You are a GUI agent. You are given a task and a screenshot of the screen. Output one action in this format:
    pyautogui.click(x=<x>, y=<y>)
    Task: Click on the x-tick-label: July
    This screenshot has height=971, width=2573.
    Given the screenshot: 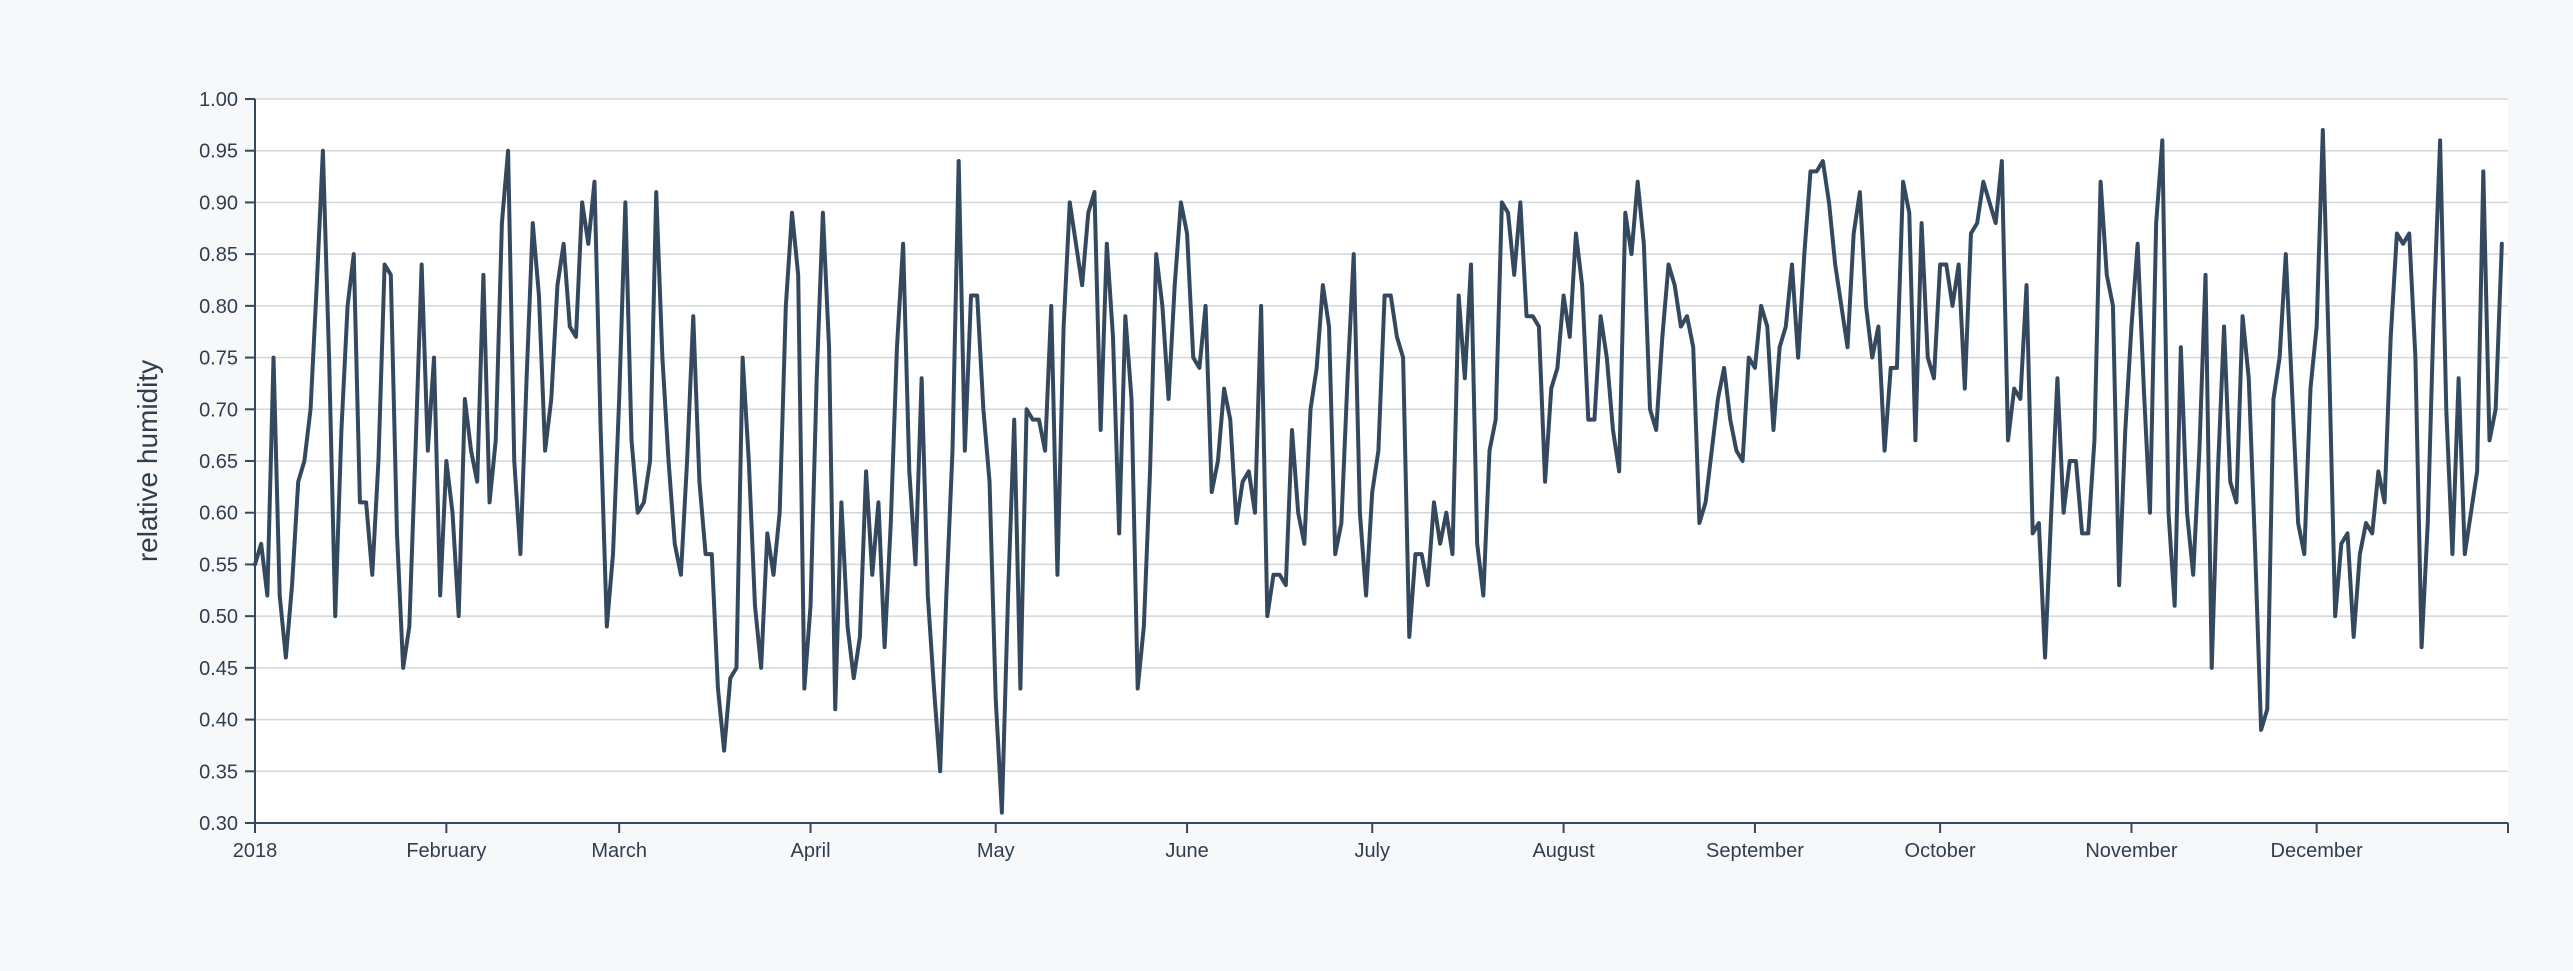 What is the action you would take?
    pyautogui.click(x=1372, y=851)
    